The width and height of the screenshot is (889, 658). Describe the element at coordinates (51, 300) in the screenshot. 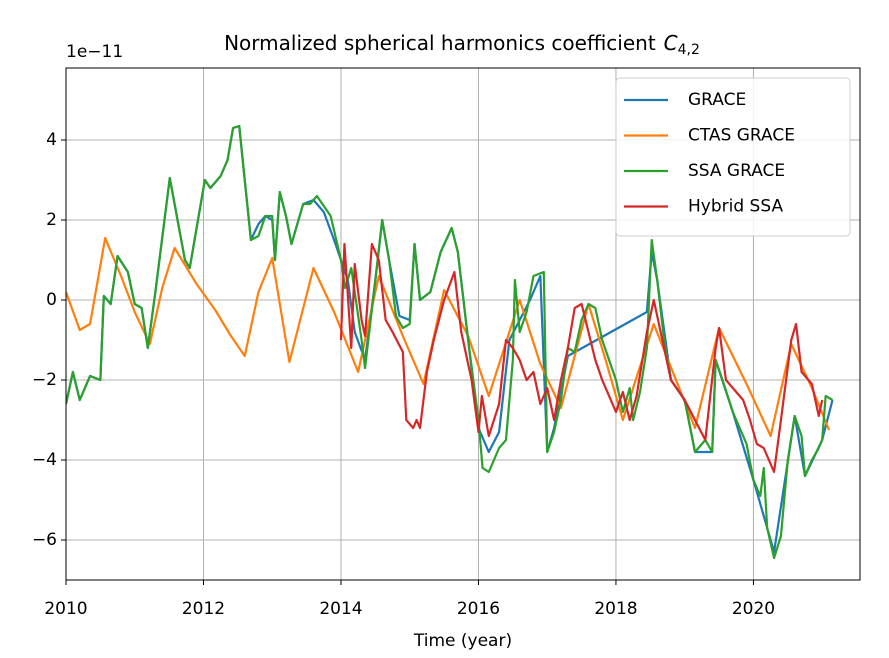

I see `y-tick-label: 0` at that location.